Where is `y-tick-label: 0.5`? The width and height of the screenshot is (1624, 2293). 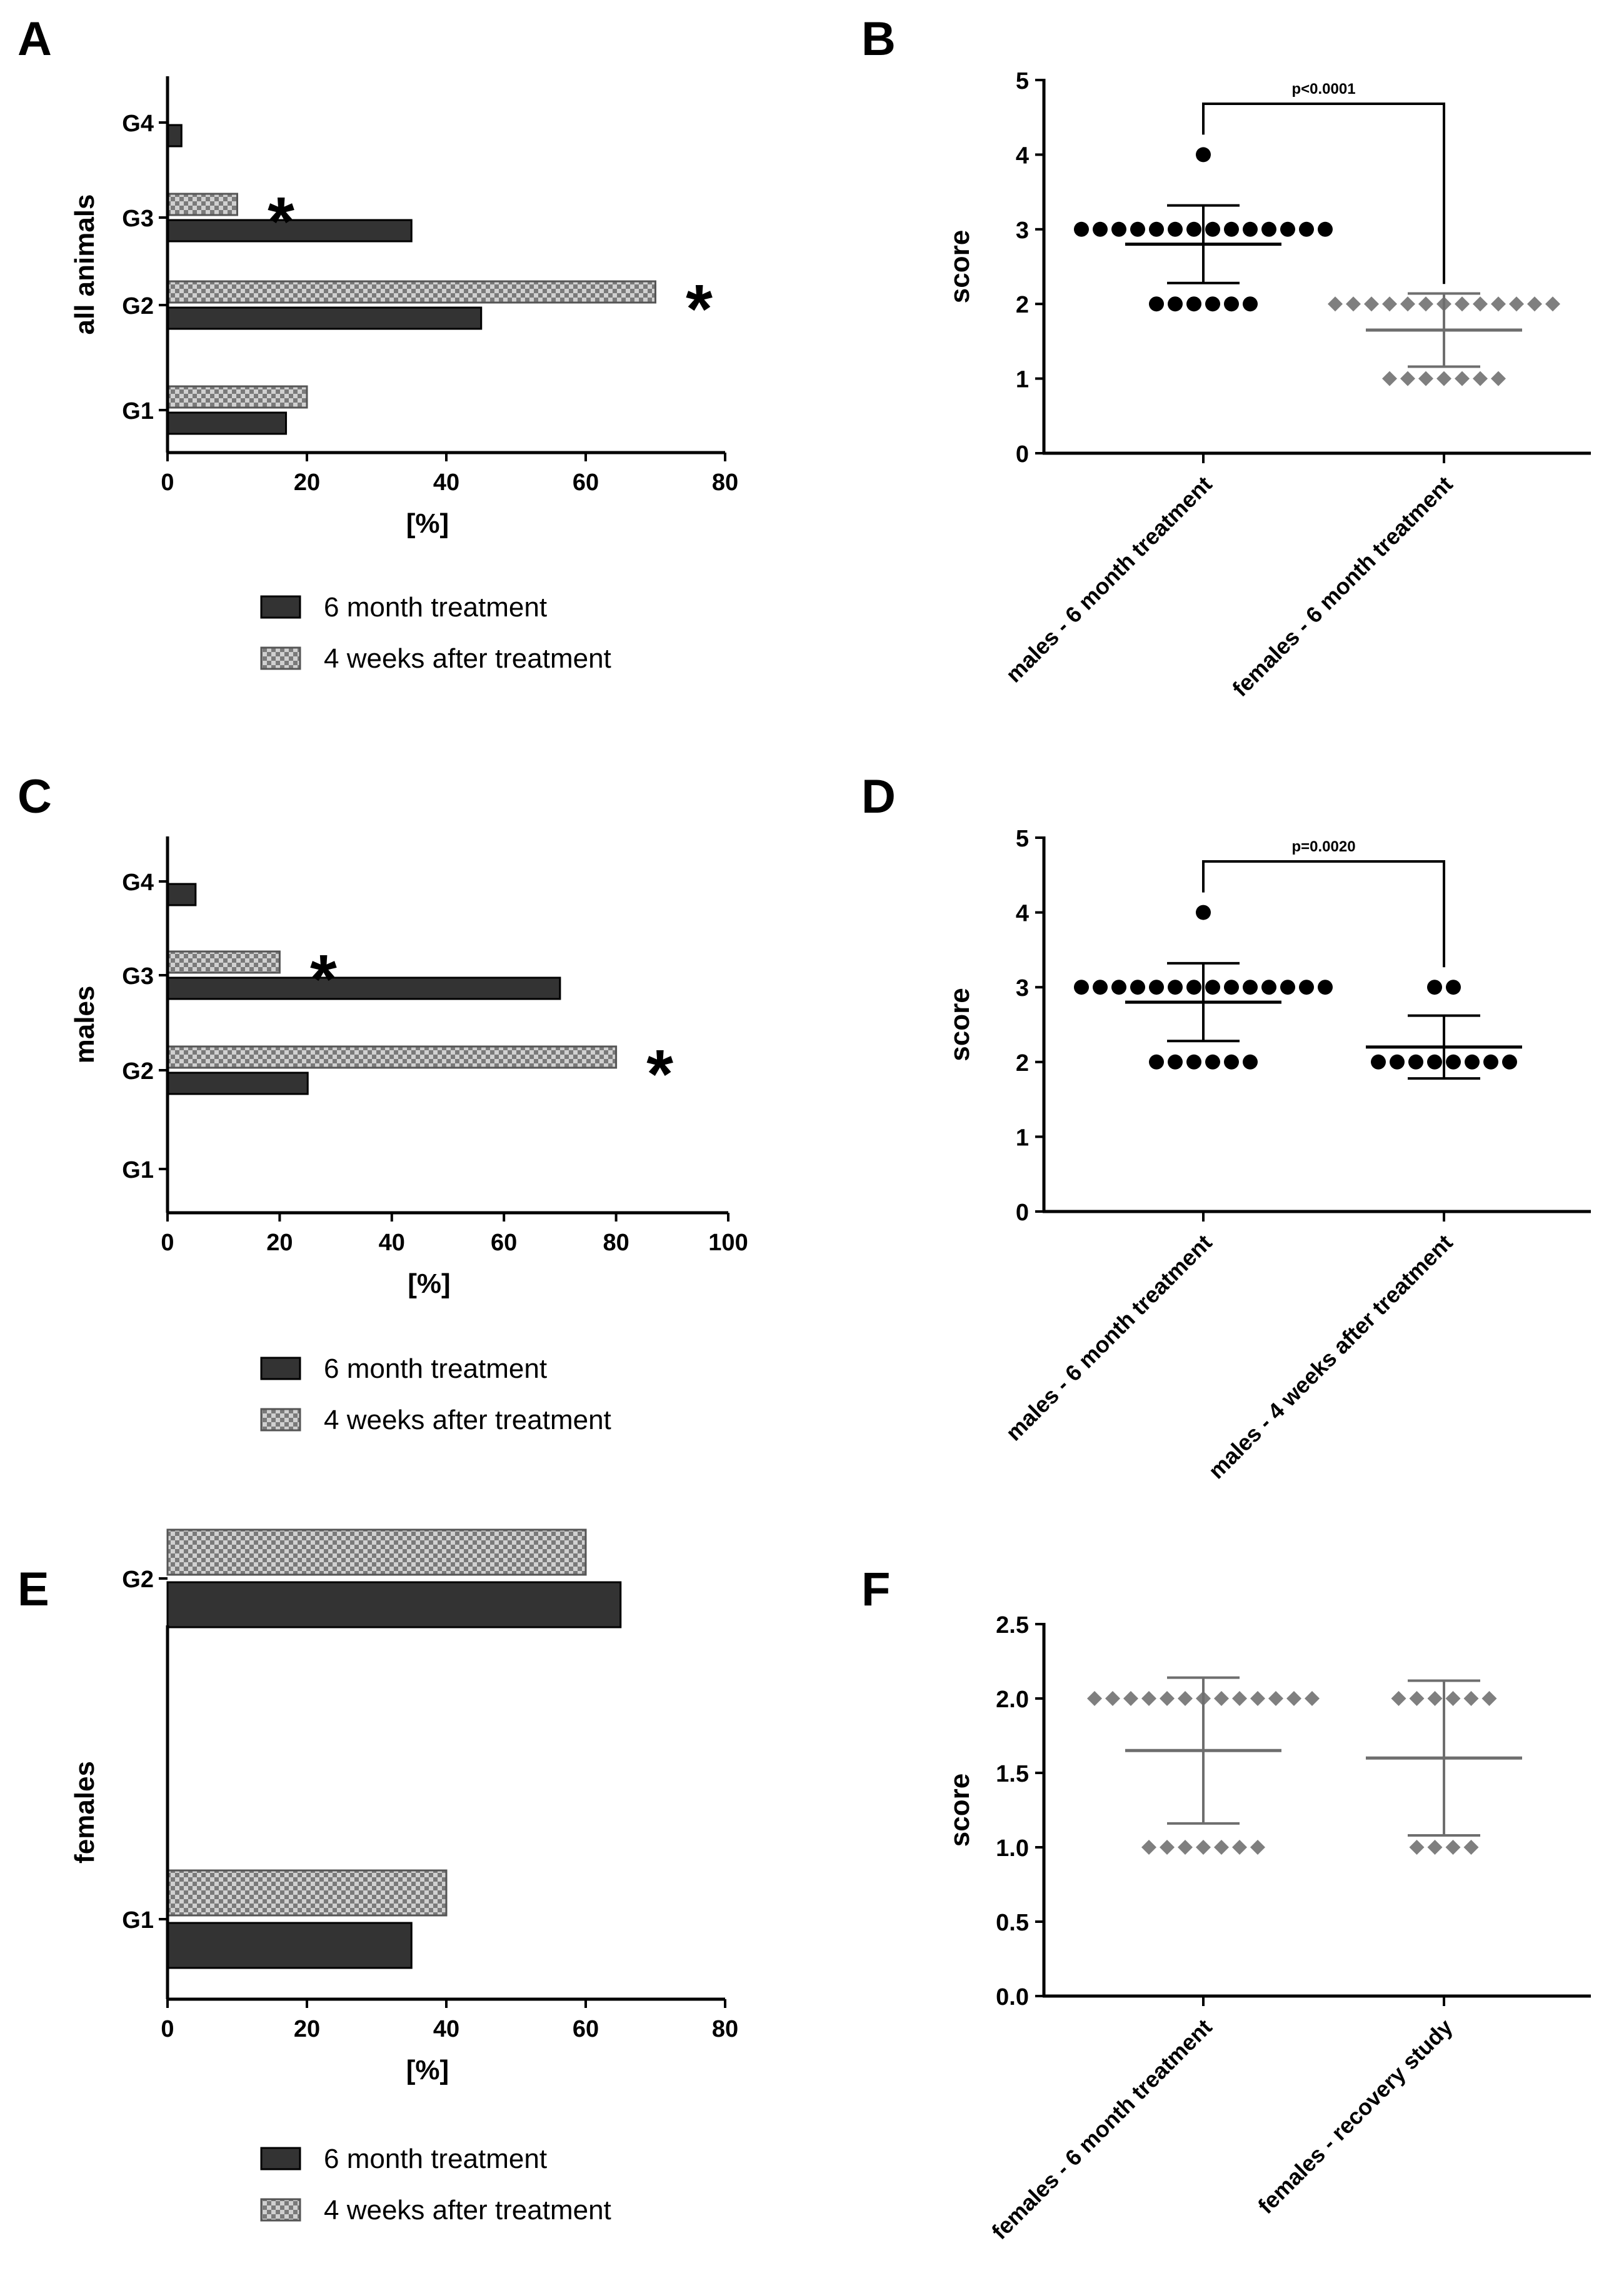
y-tick-label: 0.5 is located at coordinates (1012, 1923).